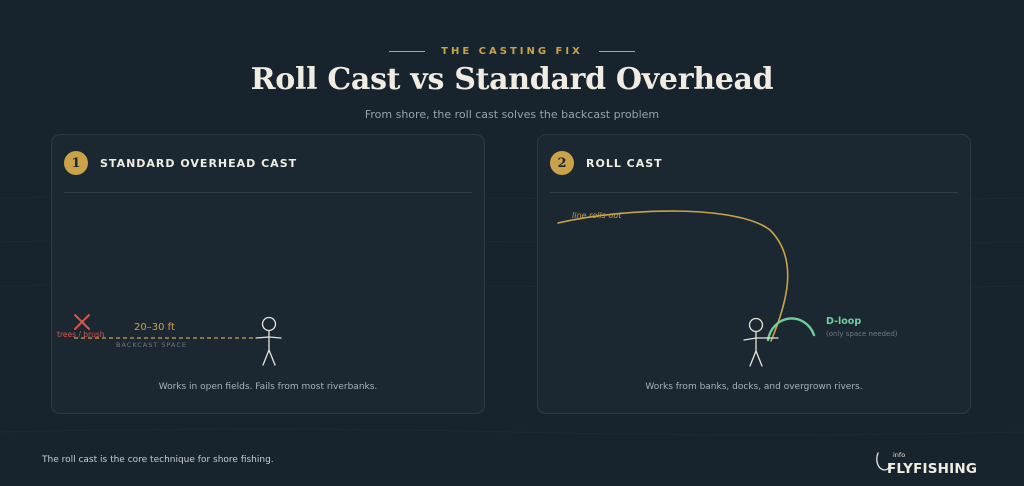 The width and height of the screenshot is (1024, 486). Describe the element at coordinates (862, 334) in the screenshot. I see `d-loop-note: (only space needed)` at that location.